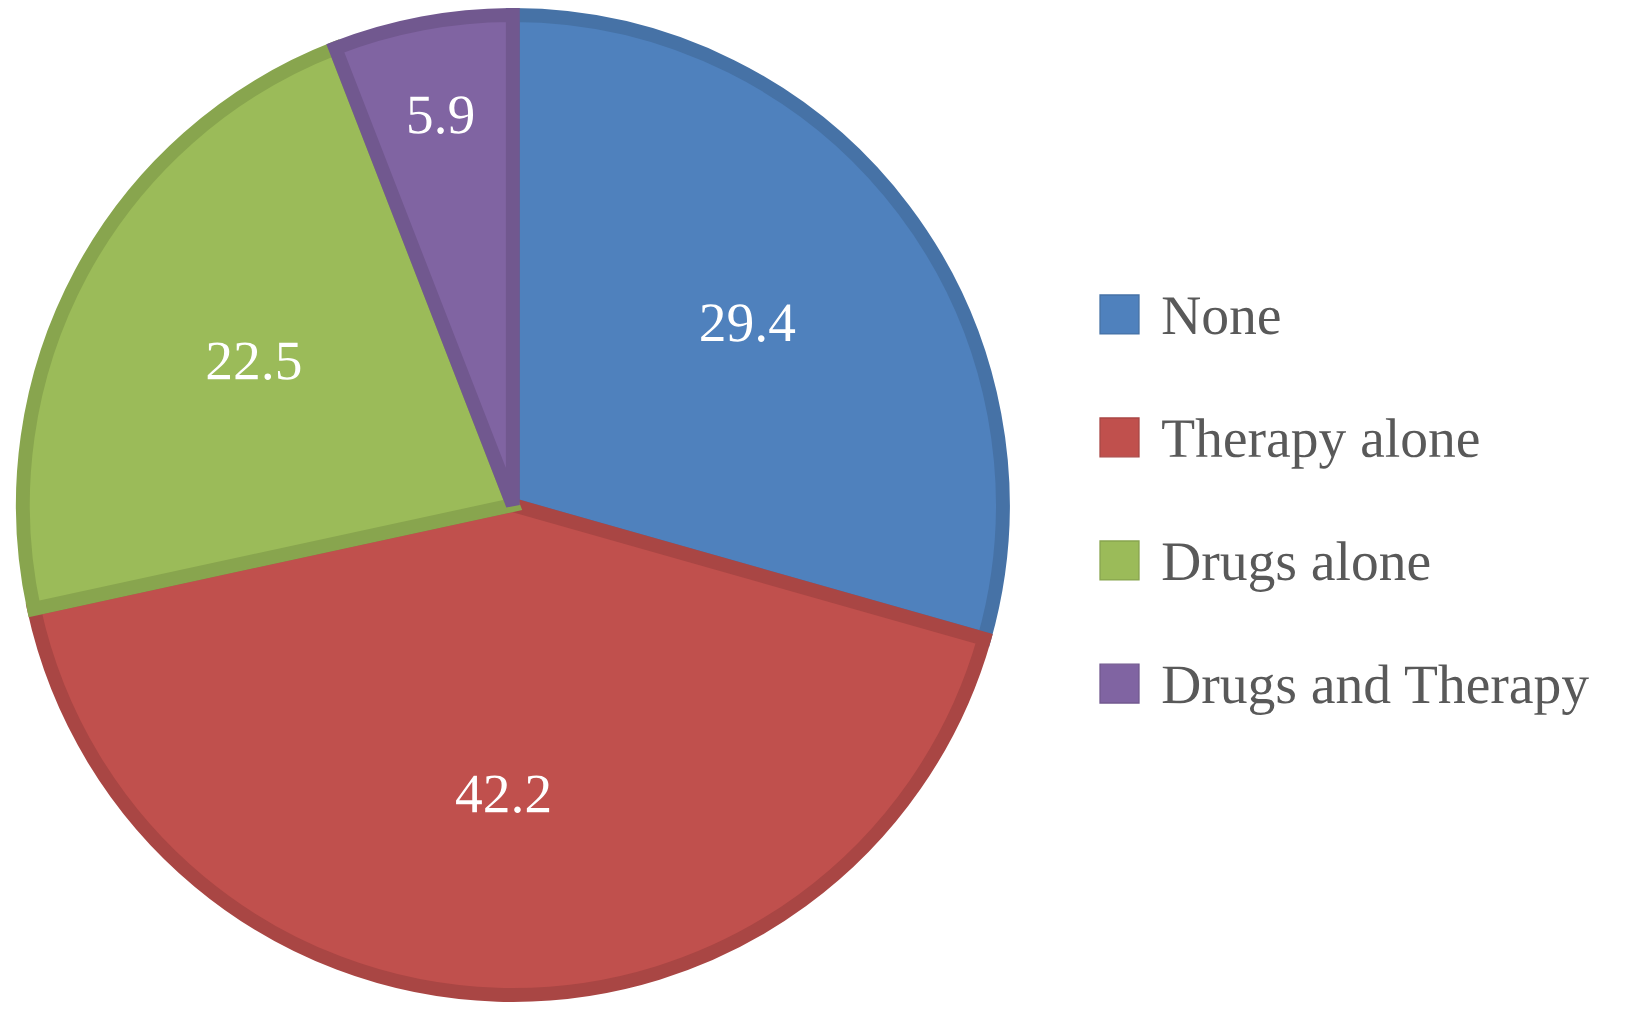  I want to click on data-label: 5.9, so click(441, 115).